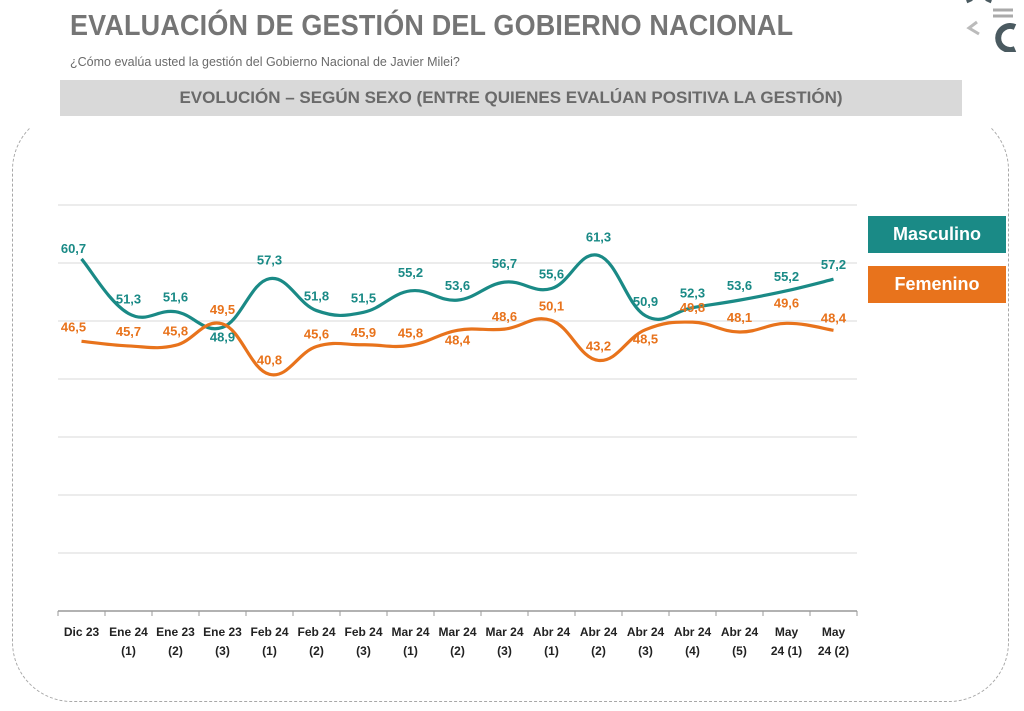  Describe the element at coordinates (645, 301) in the screenshot. I see `data-label: 50,9` at that location.